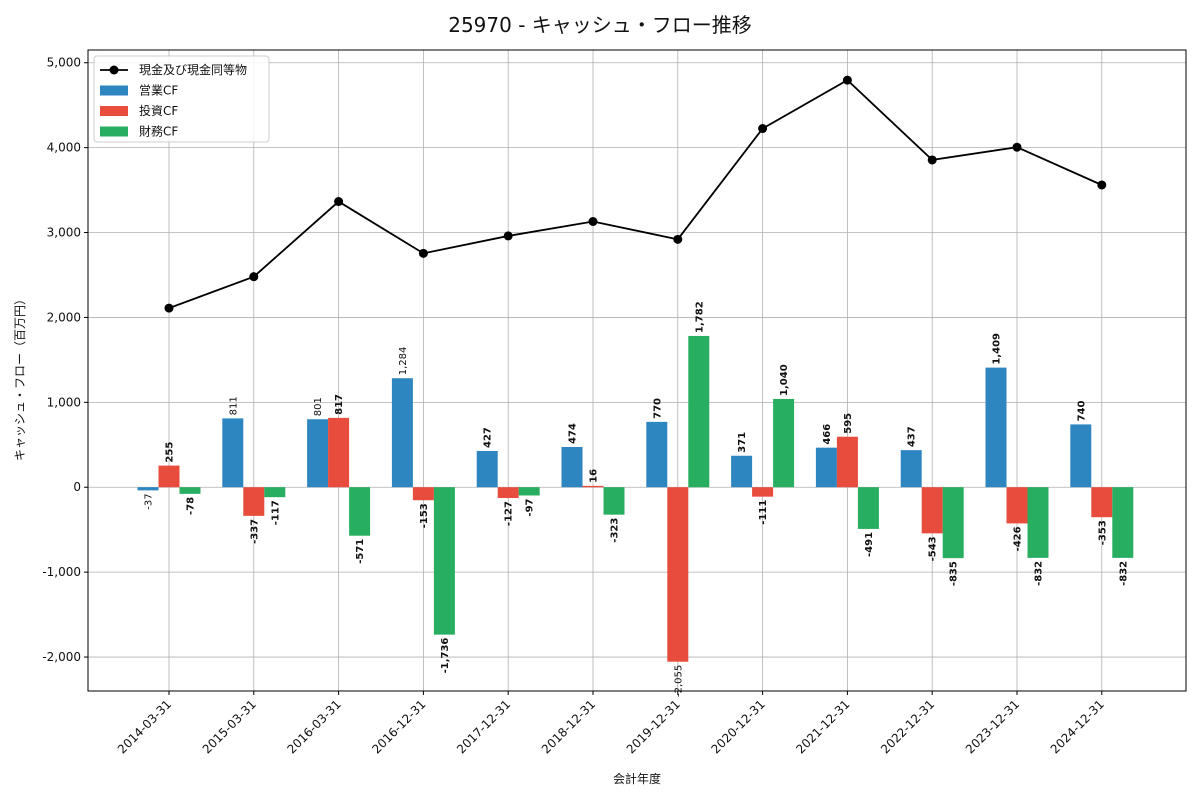 This screenshot has width=1200, height=800. I want to click on bar-value-label: 801, so click(318, 406).